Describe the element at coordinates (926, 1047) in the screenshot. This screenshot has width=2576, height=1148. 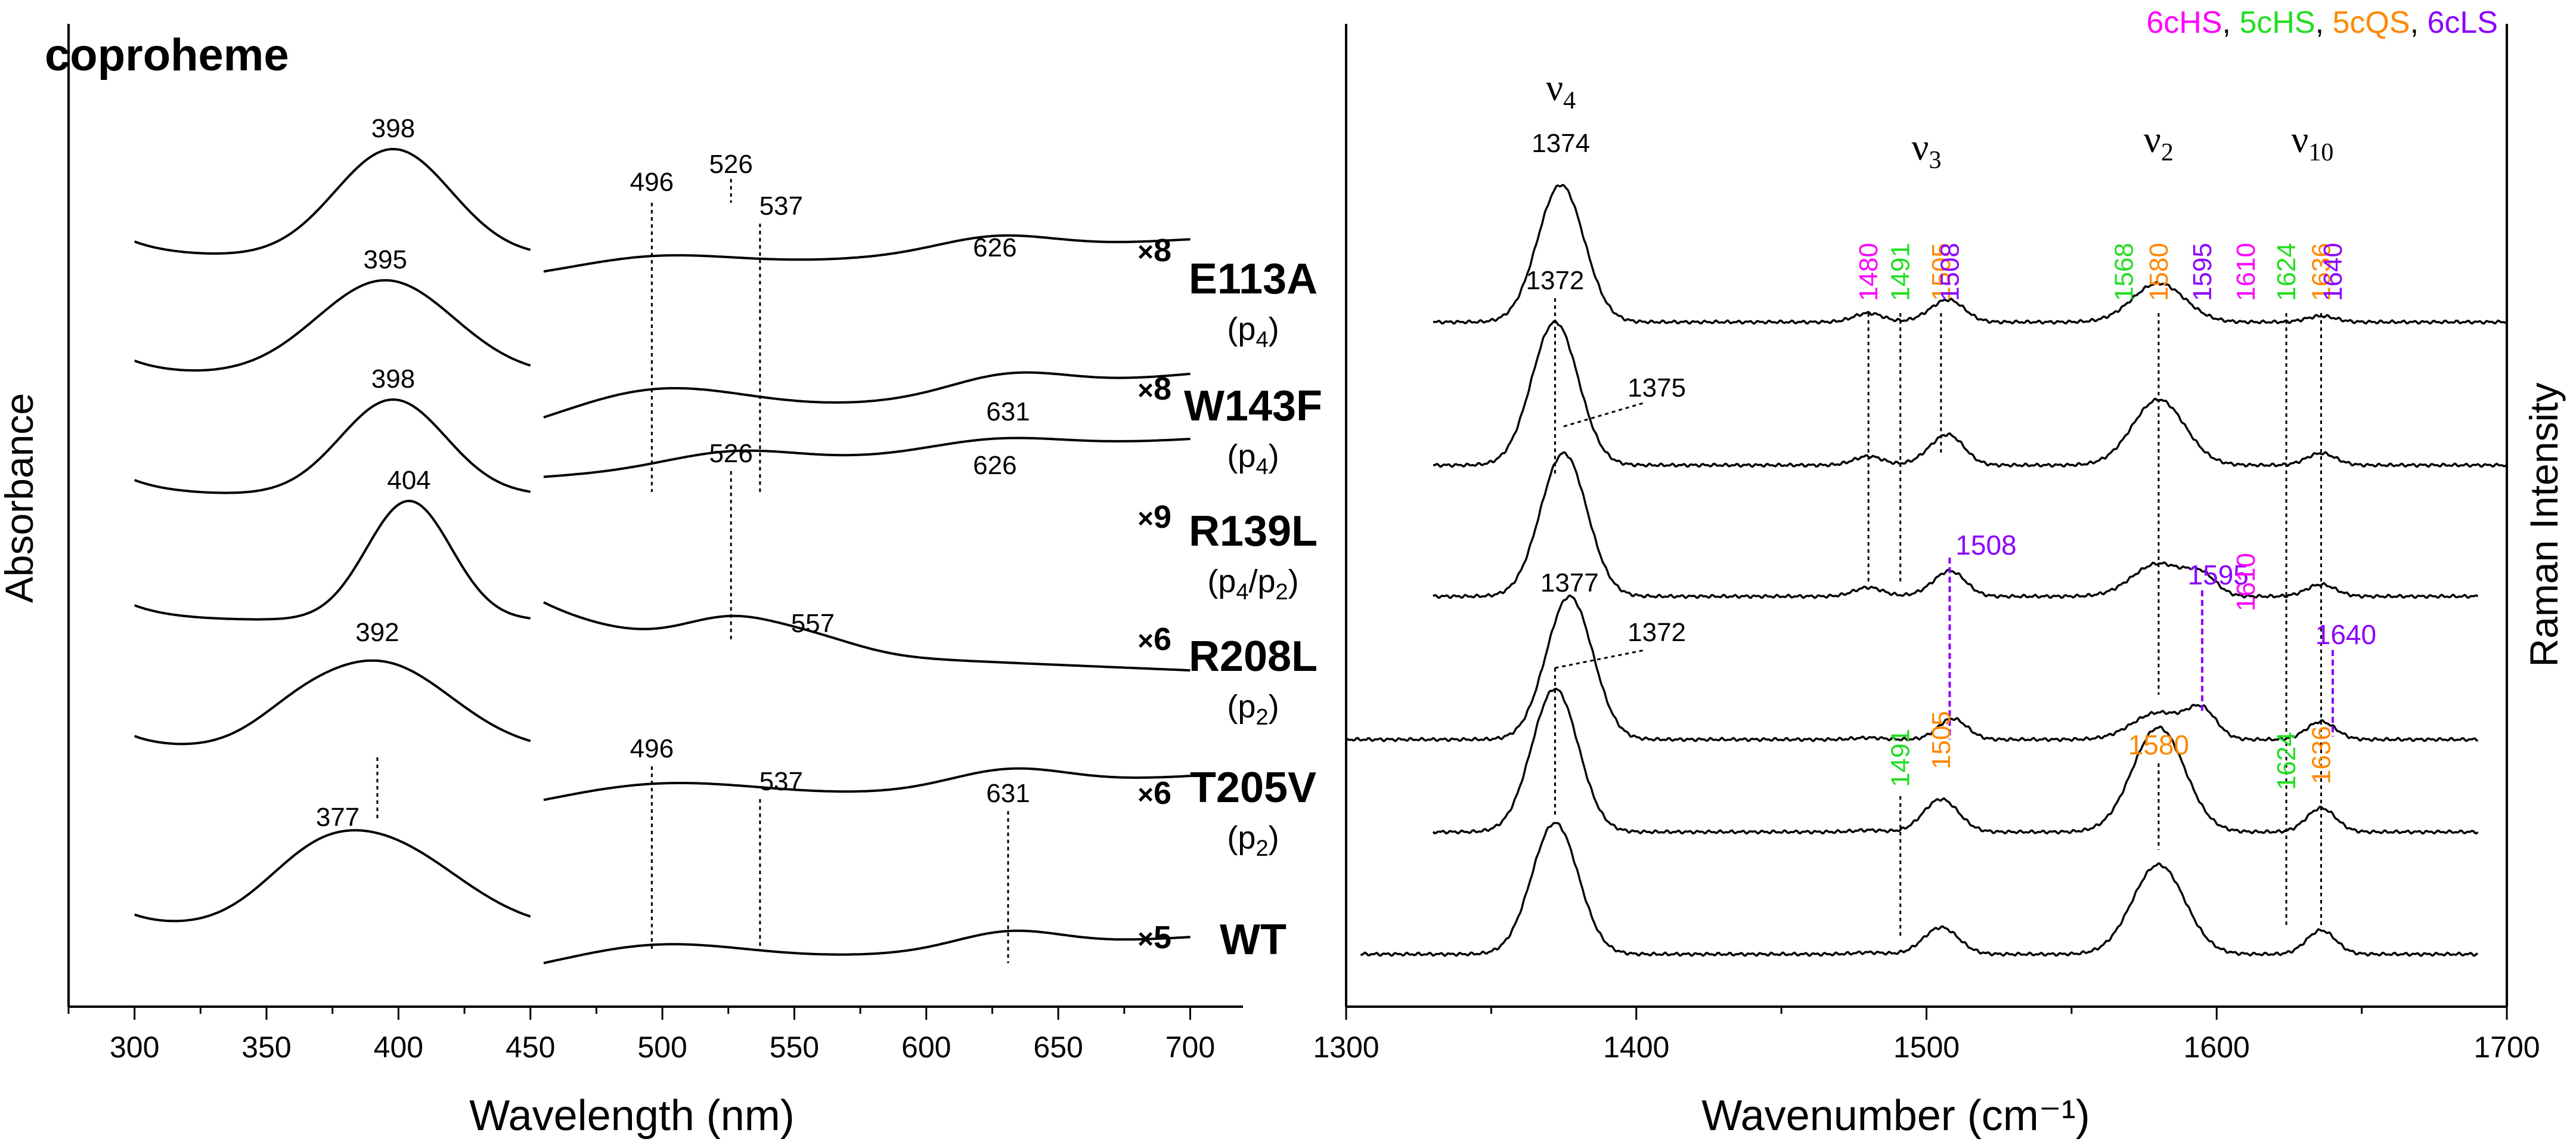
I see `uv-x-tick-label: 600` at that location.